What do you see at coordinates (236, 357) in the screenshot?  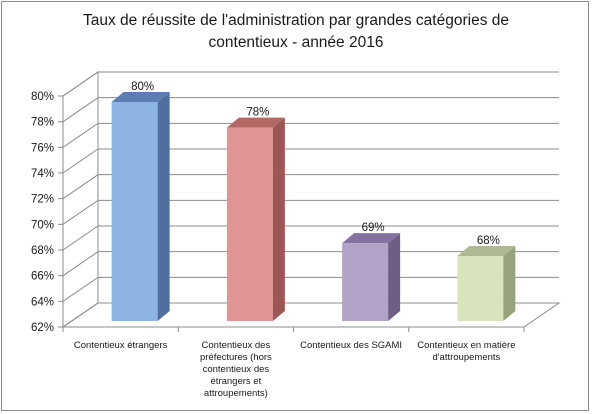 I see `x-category-label-line: préfectures (hors` at bounding box center [236, 357].